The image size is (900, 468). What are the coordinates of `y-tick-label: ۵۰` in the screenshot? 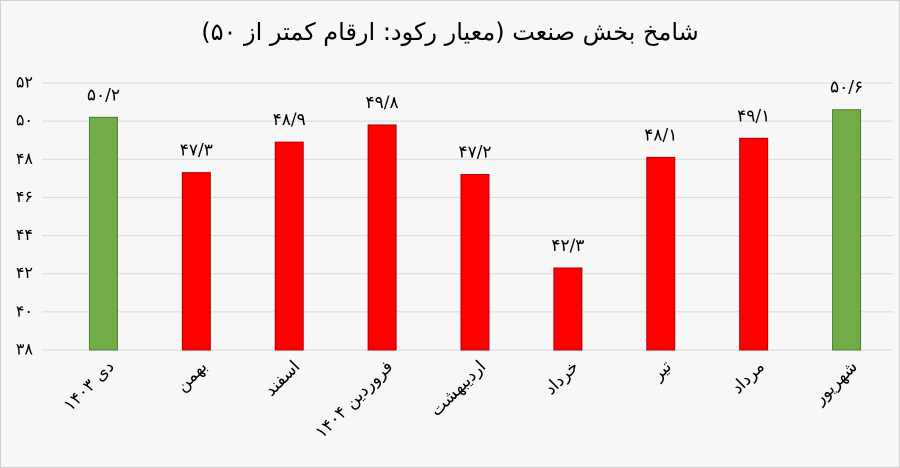 It's located at (24, 120).